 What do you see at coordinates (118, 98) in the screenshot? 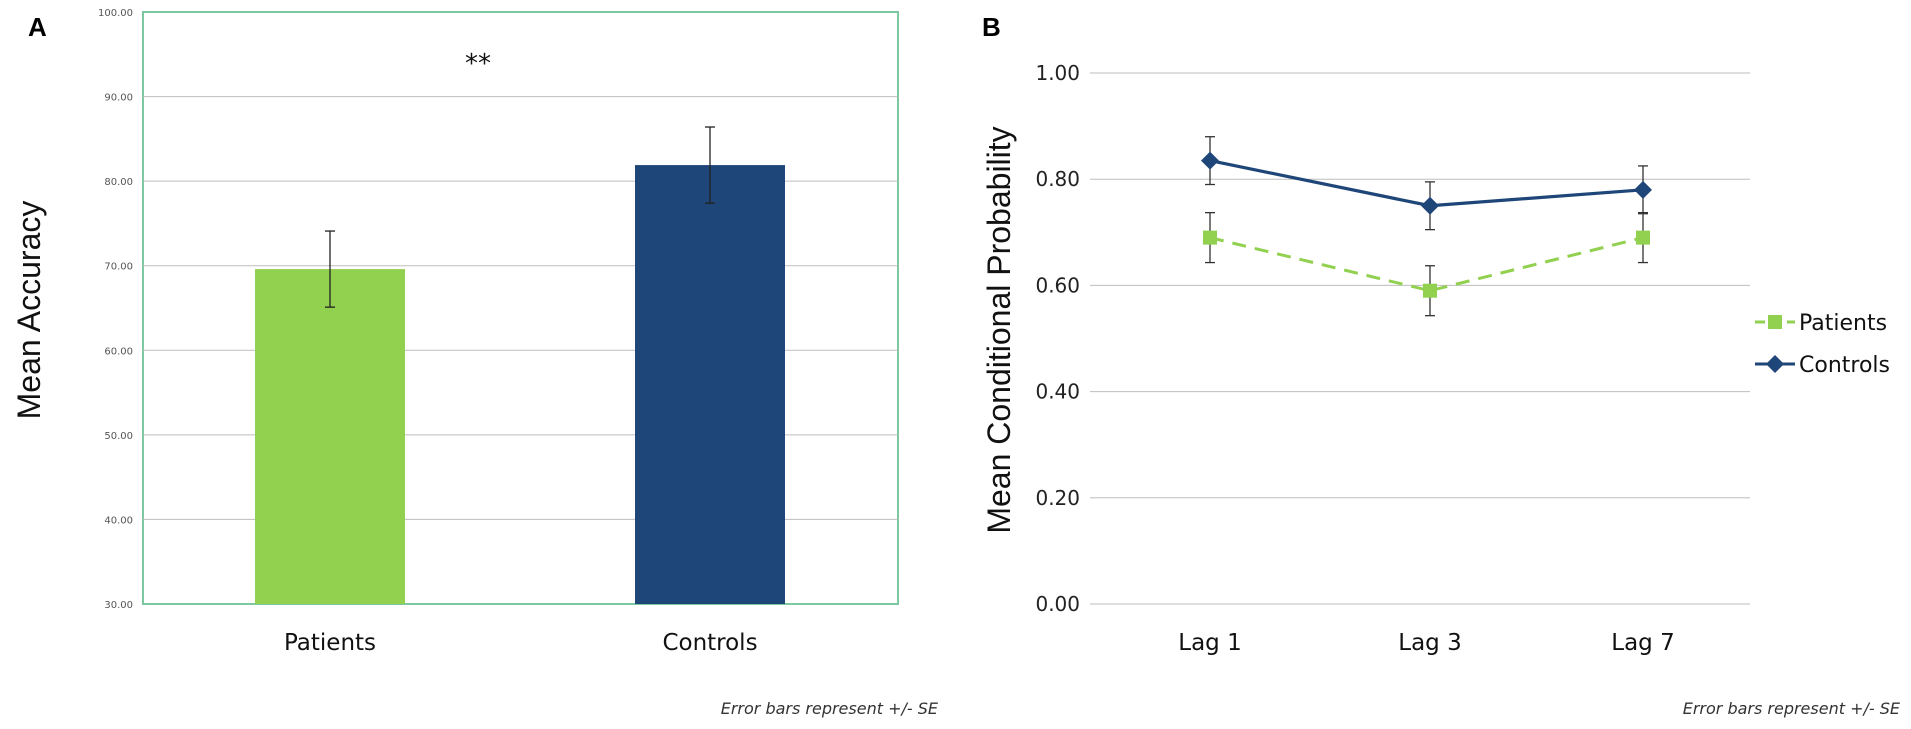
I see `panel-a-y-tick-label: 90.00` at bounding box center [118, 98].